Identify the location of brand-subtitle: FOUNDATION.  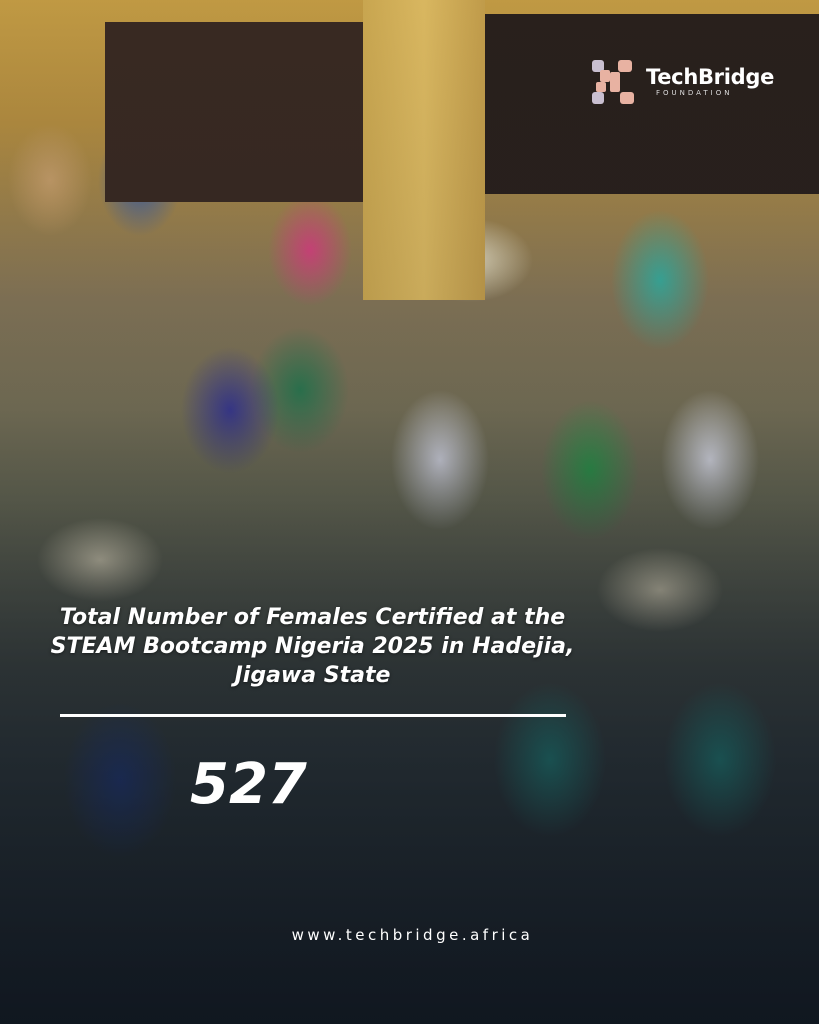
(694, 93).